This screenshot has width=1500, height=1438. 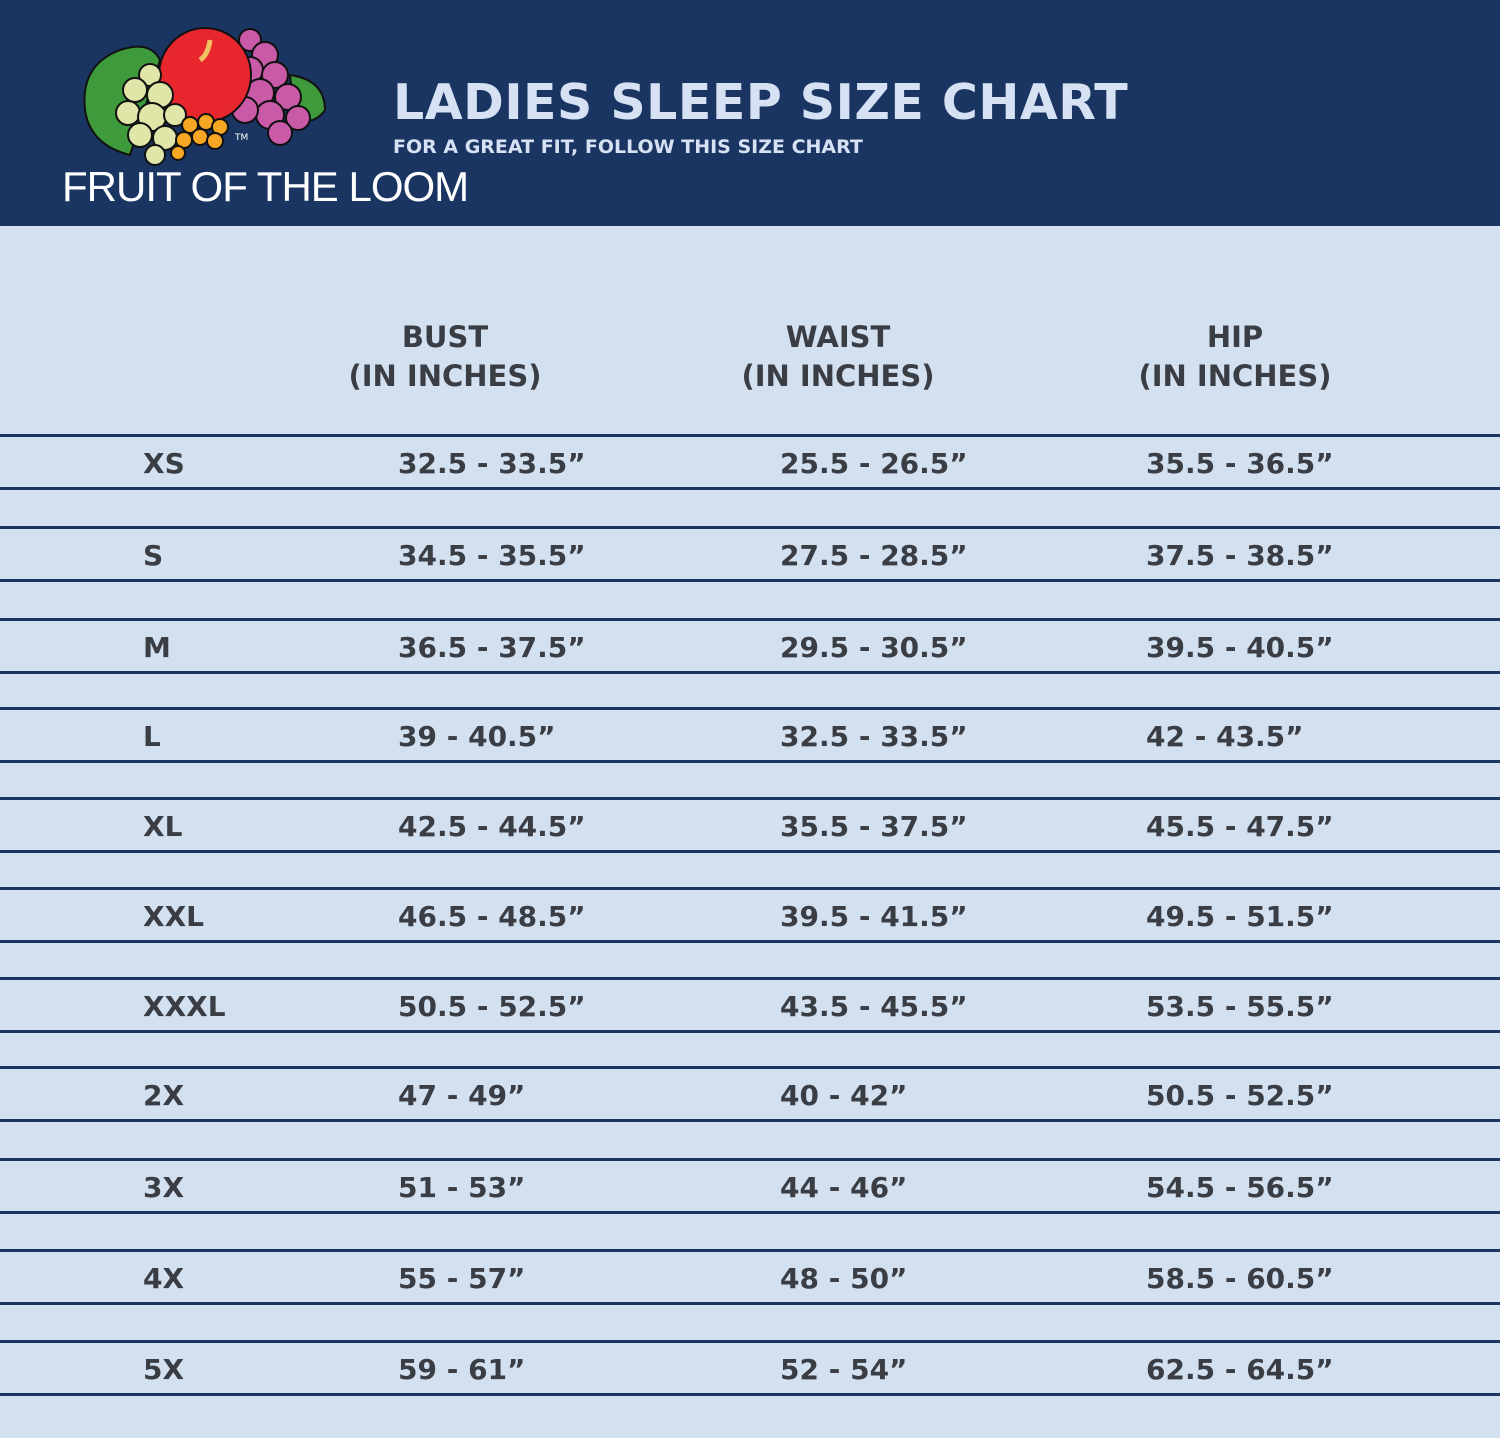 What do you see at coordinates (265, 186) in the screenshot?
I see `brand-wordmark: FRUIT OF THE LOOM` at bounding box center [265, 186].